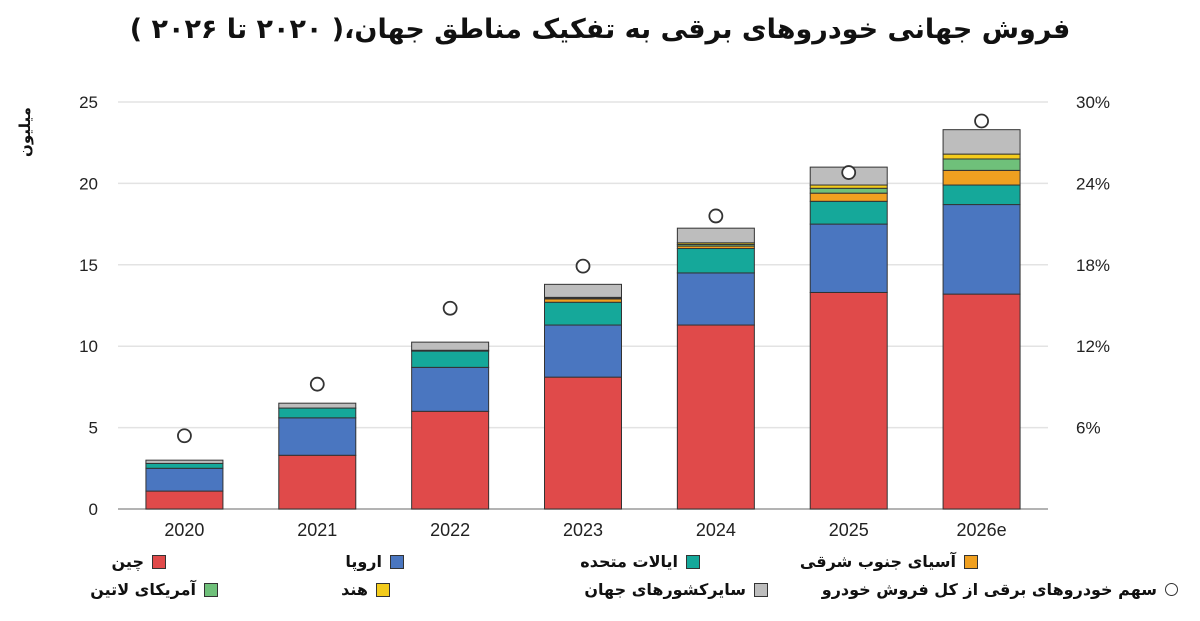  Describe the element at coordinates (25, 132) in the screenshot. I see `y-axis-label: میلیون` at that location.